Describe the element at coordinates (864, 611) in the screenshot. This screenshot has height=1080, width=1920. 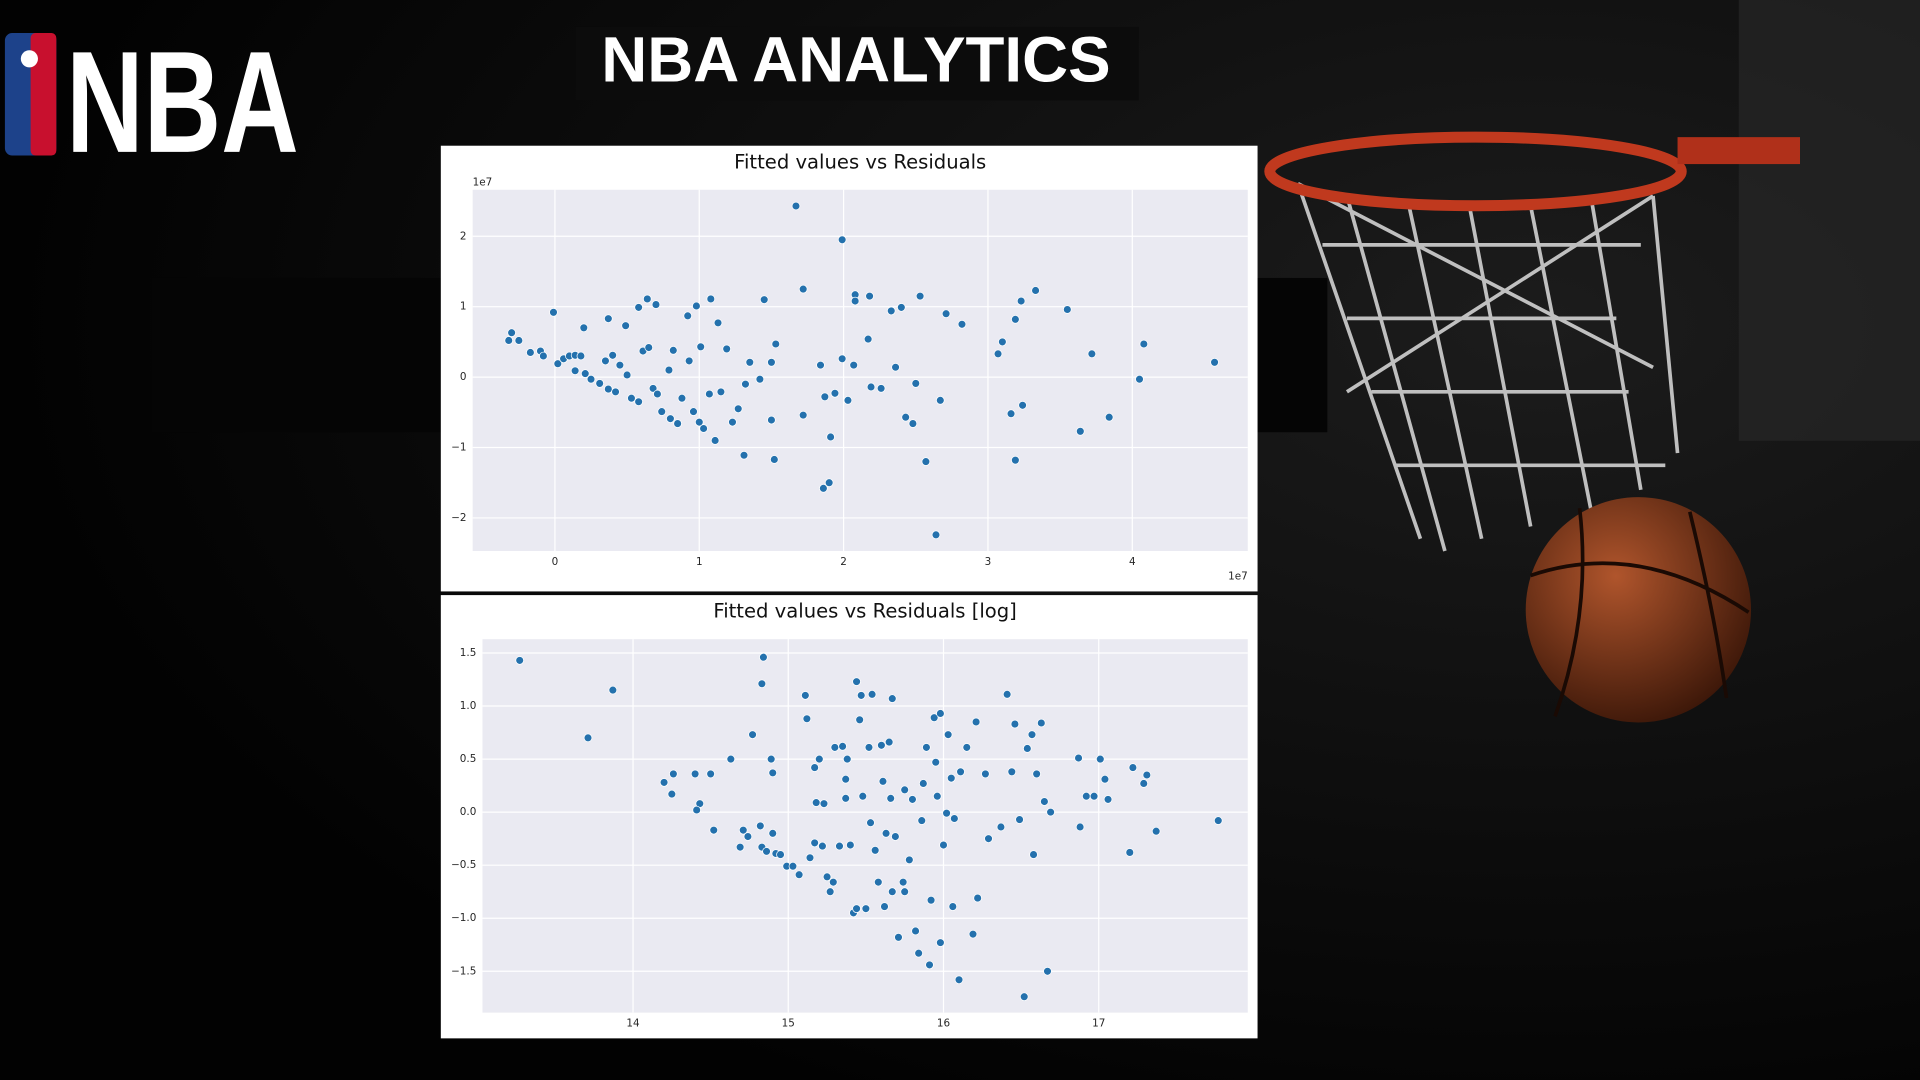
I see `chart-title: Fitted values vs Residuals [log]` at that location.